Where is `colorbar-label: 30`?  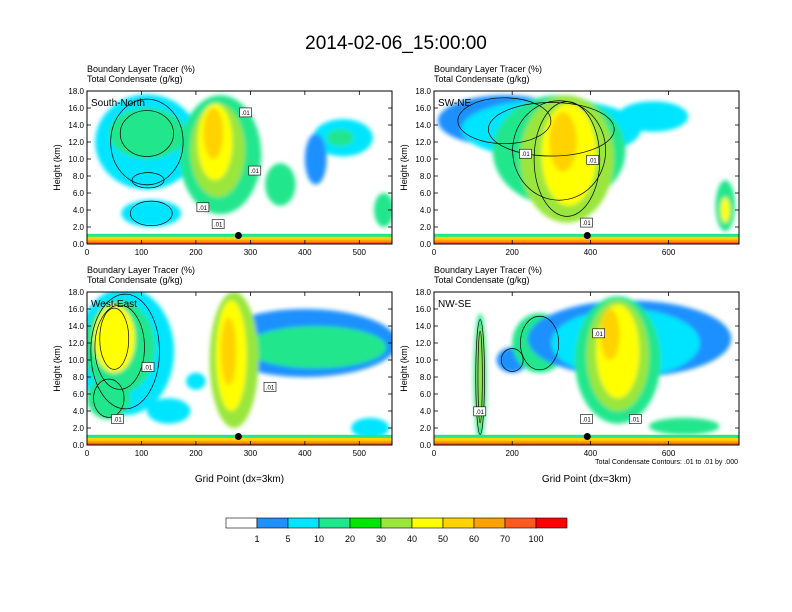
colorbar-label: 30 is located at coordinates (381, 539).